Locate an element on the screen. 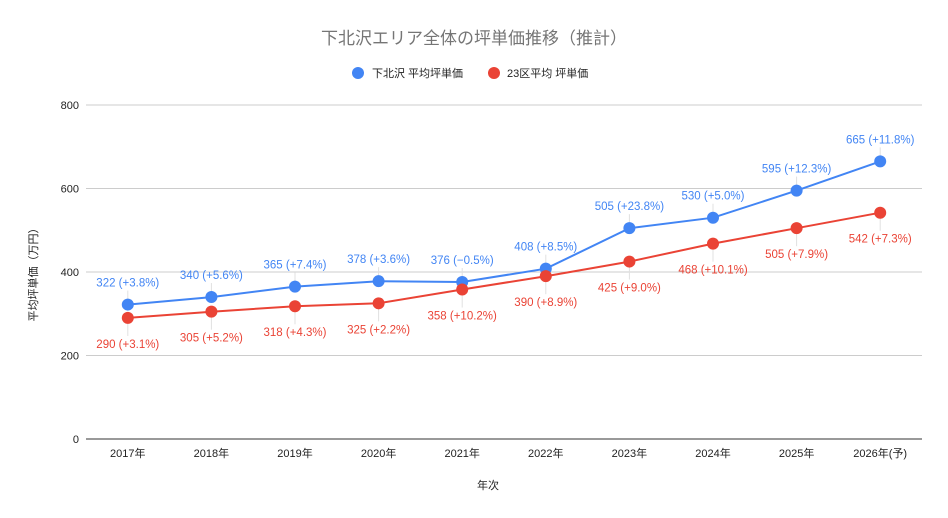 The image size is (948, 518). data-label: 365 (+7.4%) is located at coordinates (295, 266).